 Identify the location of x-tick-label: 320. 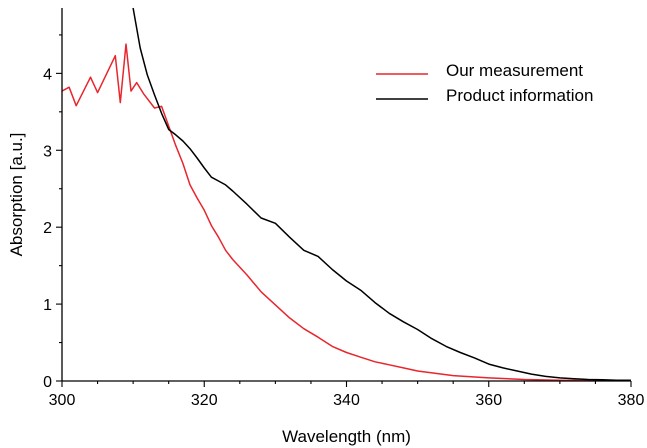
(204, 400).